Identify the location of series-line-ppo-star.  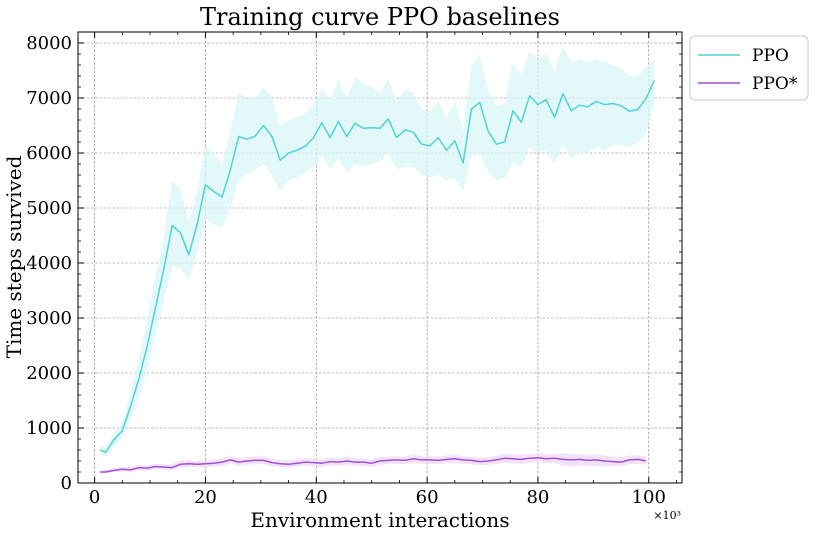
(373, 464).